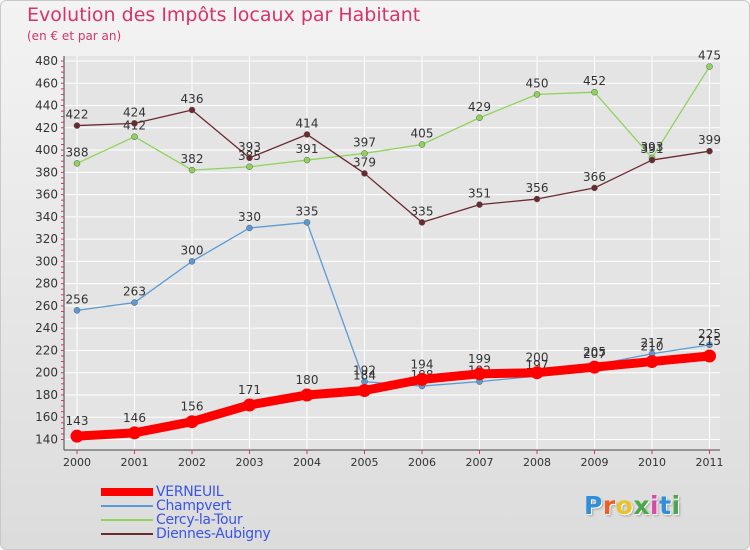 The image size is (750, 550). I want to click on data-label-champvert: 225, so click(709, 334).